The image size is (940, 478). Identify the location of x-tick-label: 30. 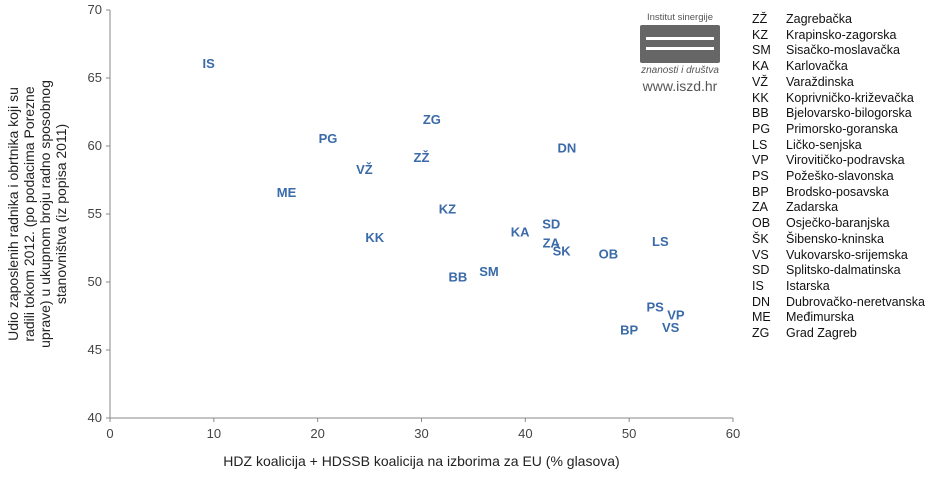
(421, 433).